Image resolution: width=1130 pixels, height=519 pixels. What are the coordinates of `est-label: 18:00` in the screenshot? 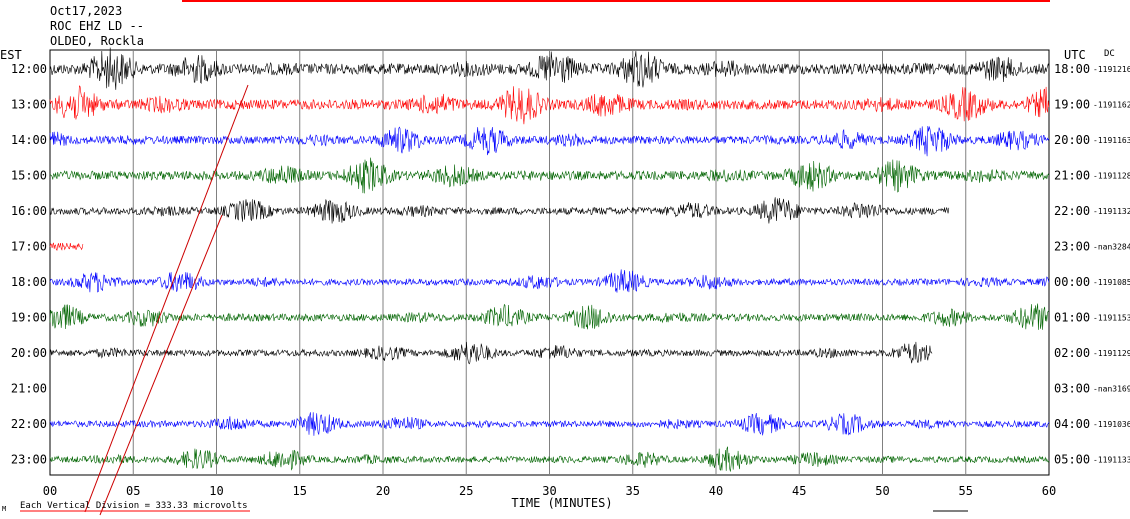 It's located at (29, 282).